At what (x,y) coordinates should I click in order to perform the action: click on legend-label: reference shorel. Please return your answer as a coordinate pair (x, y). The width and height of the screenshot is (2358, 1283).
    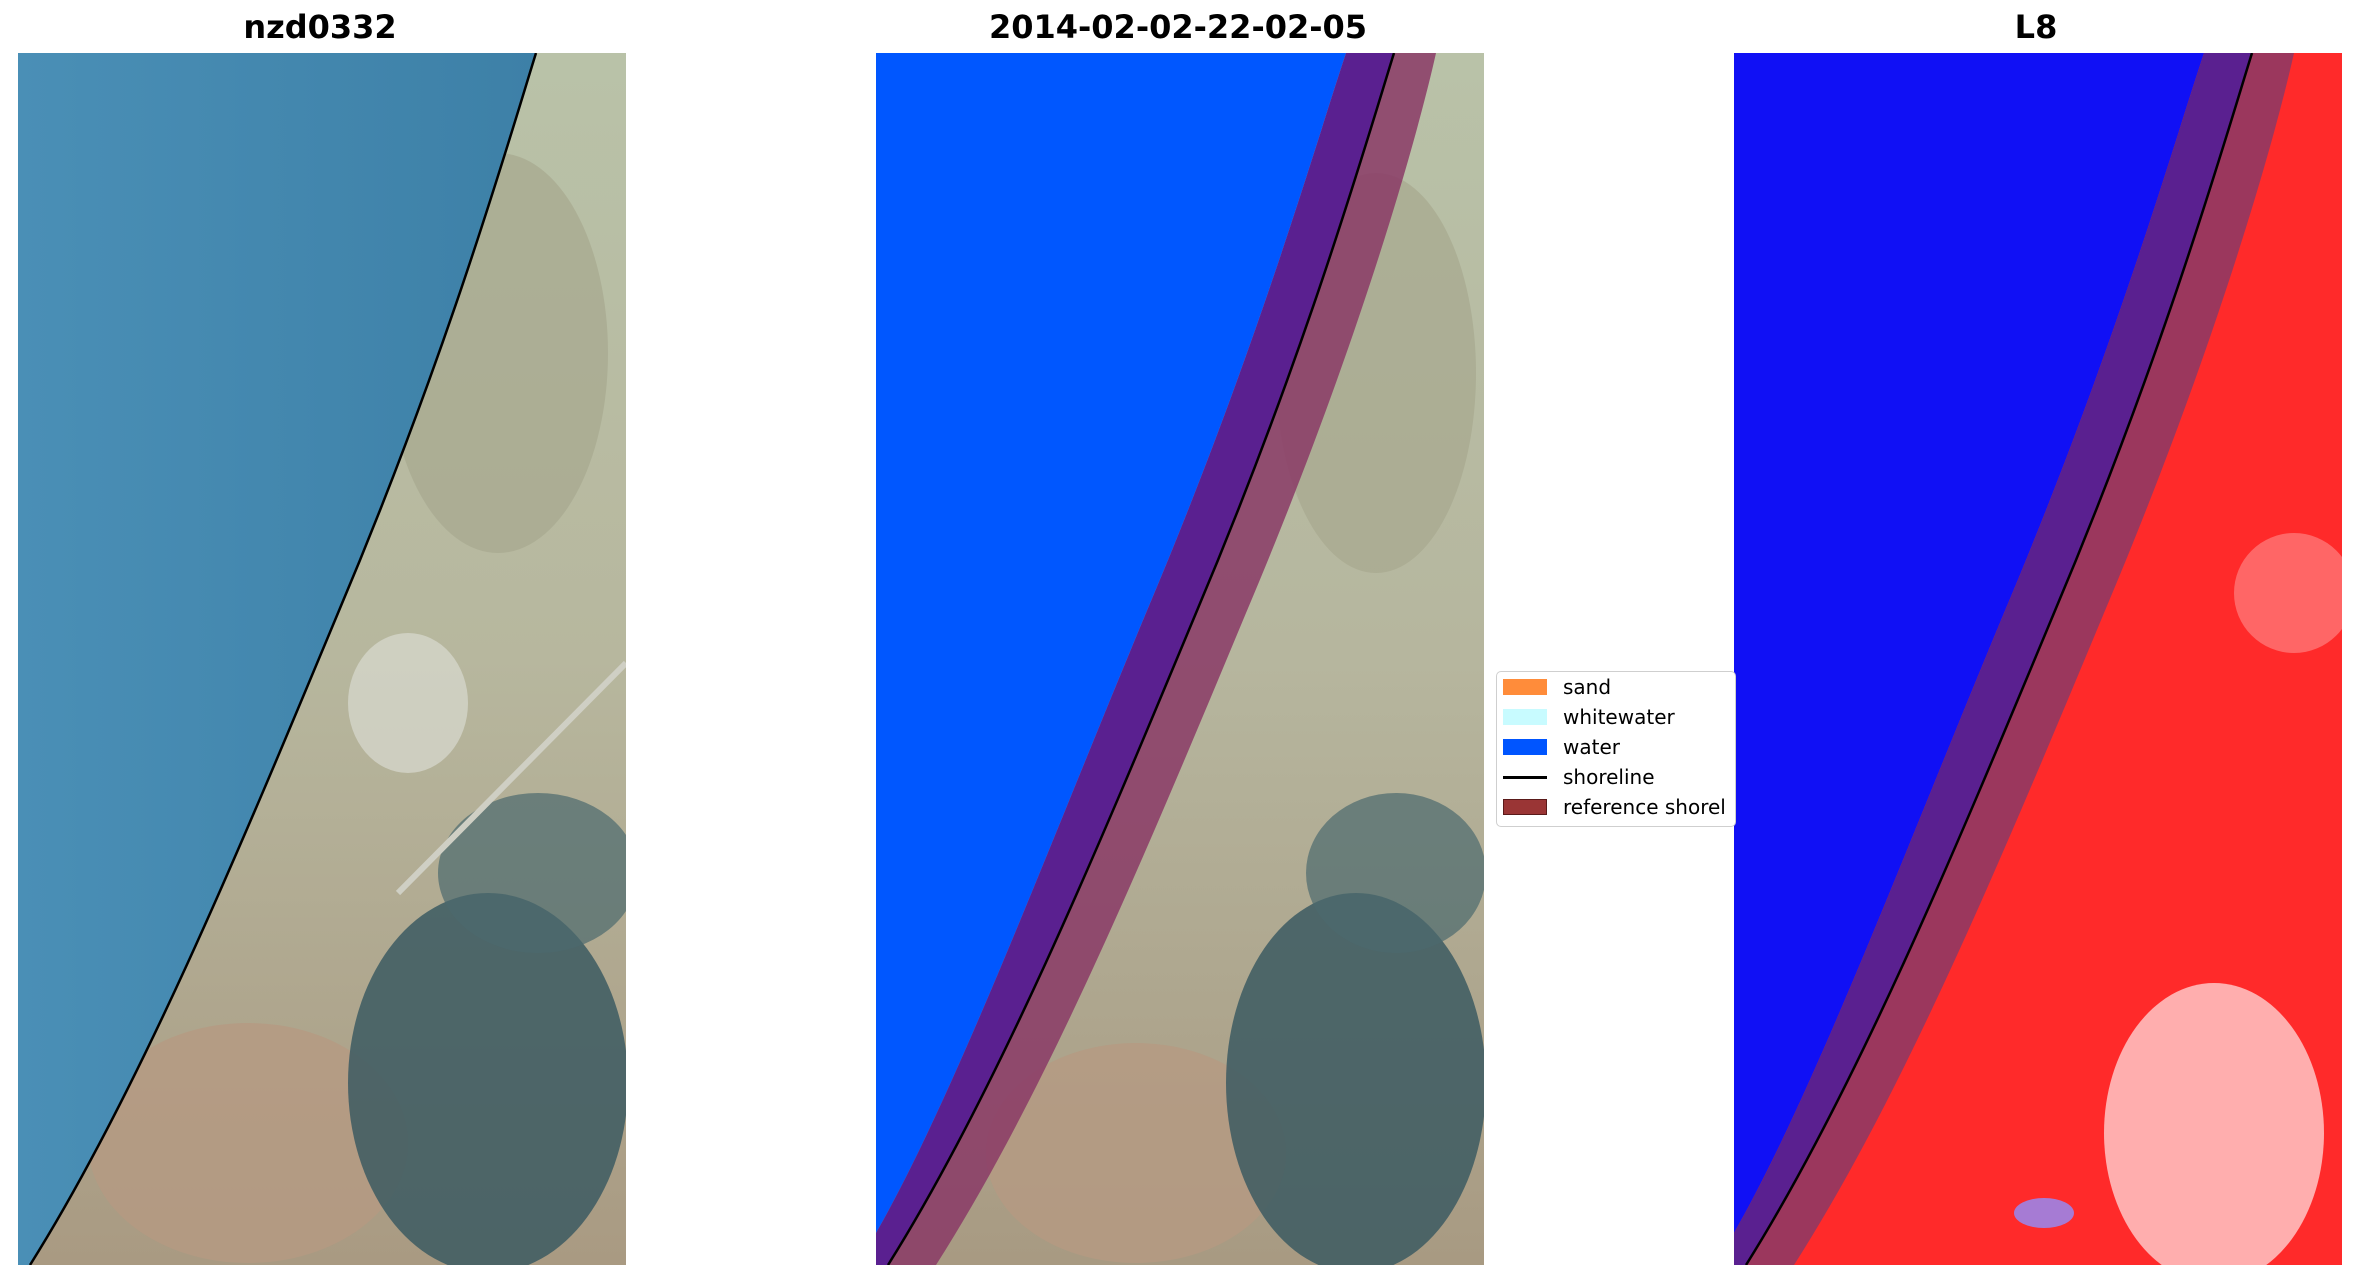
    Looking at the image, I should click on (1644, 807).